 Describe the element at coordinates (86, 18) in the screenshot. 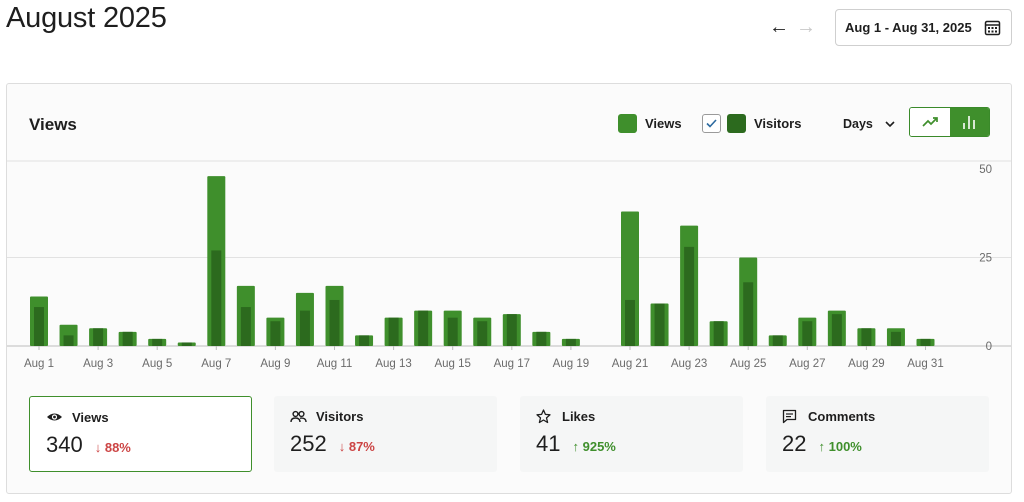

I see `page-title: August 2025` at that location.